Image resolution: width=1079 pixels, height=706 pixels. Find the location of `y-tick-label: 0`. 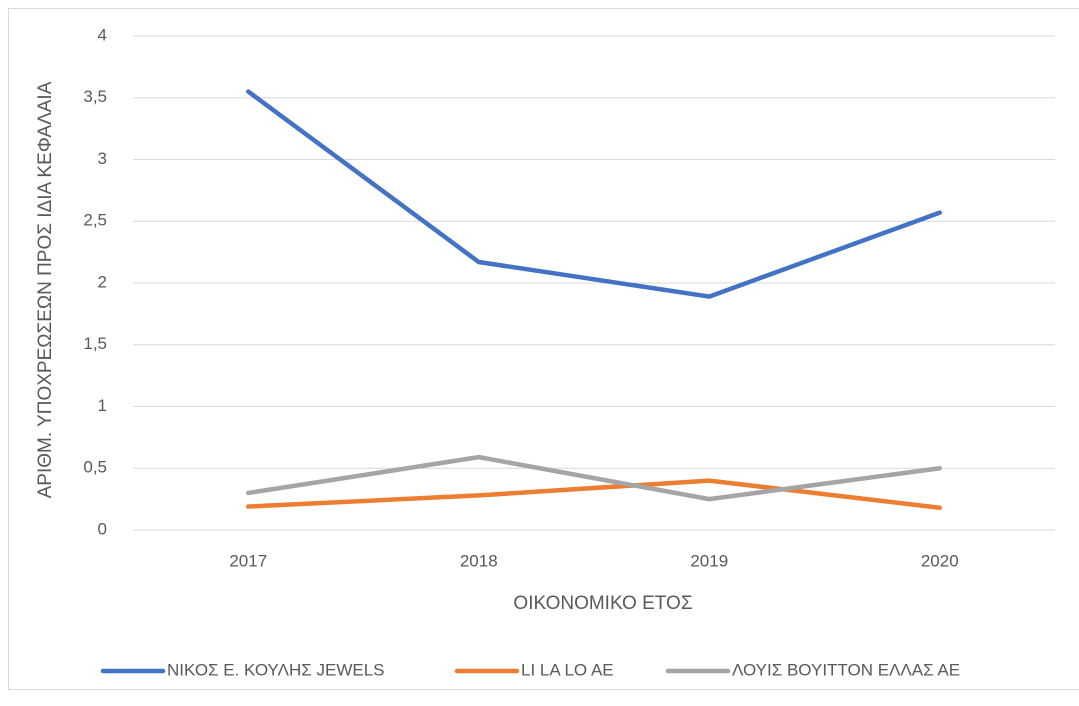

y-tick-label: 0 is located at coordinates (102, 528).